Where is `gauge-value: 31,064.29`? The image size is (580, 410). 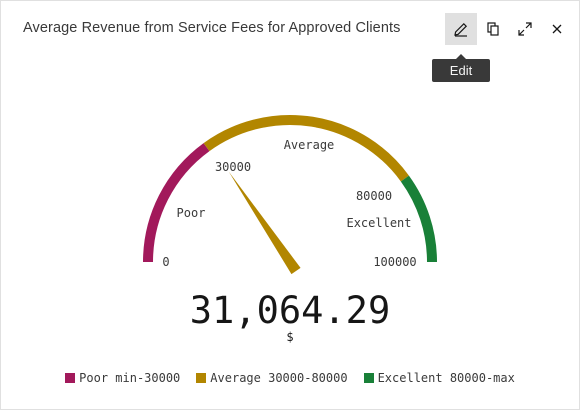 gauge-value: 31,064.29 is located at coordinates (290, 310).